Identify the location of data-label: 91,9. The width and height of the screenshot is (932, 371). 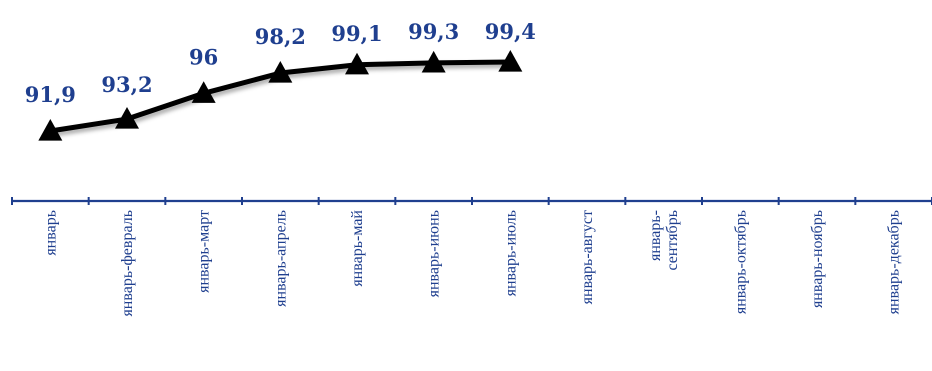
(50, 94).